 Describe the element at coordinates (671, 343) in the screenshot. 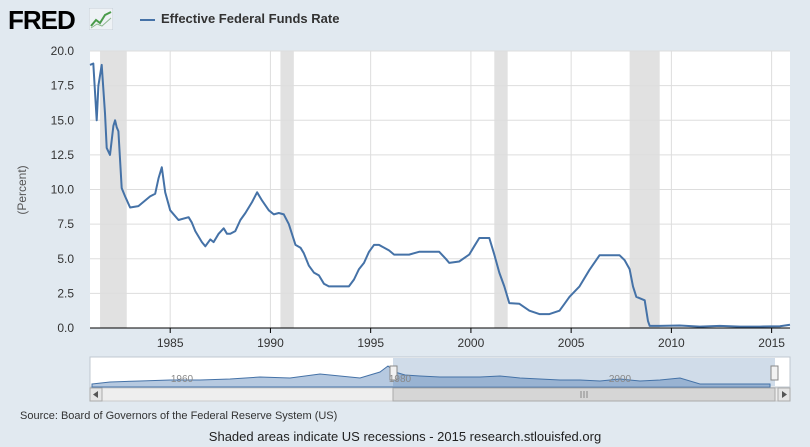

I see `x-tick-label: 2010` at that location.